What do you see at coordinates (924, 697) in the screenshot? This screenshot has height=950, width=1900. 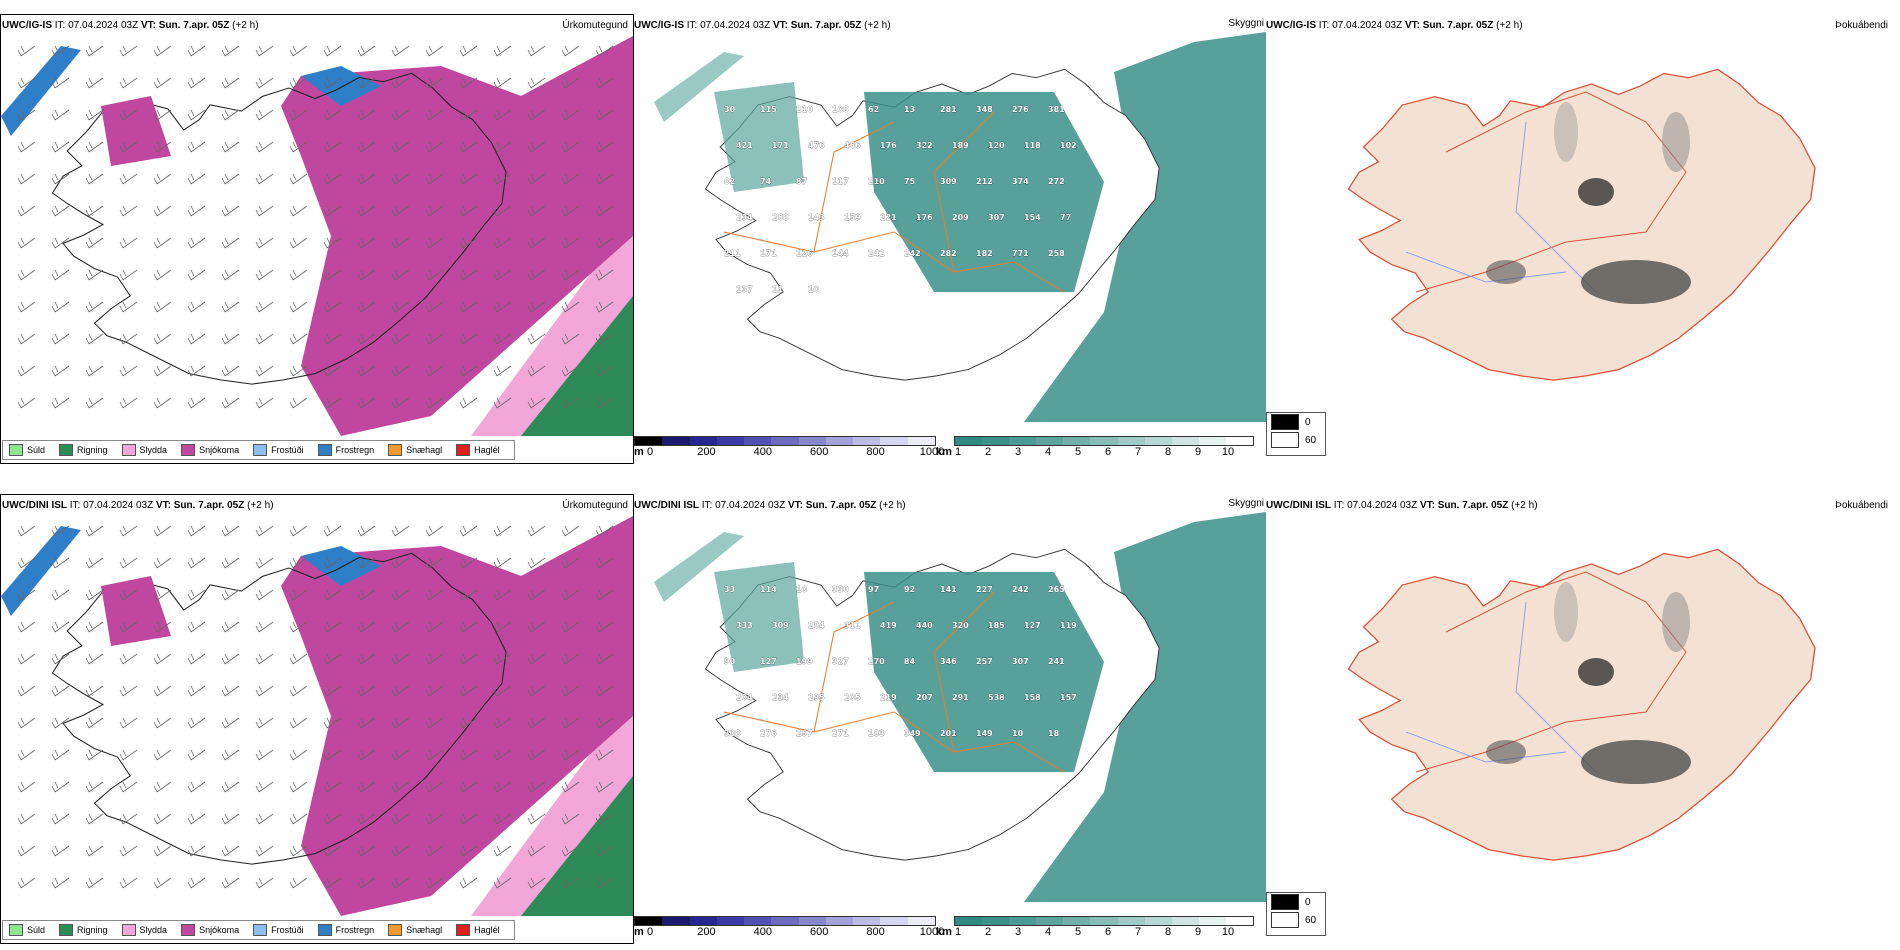 I see `peak-elevation-label: 207` at bounding box center [924, 697].